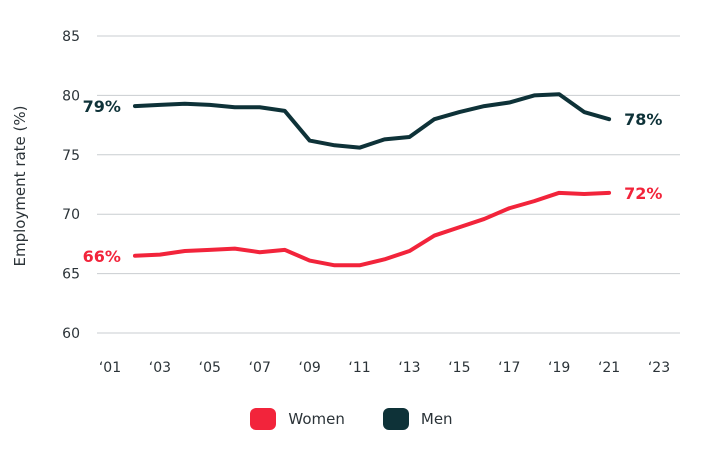  Describe the element at coordinates (436, 419) in the screenshot. I see `legend-label-men: Men` at that location.